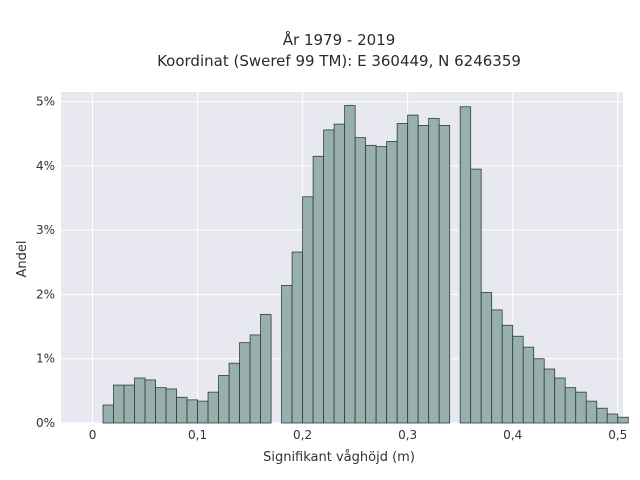 The width and height of the screenshot is (640, 480). What do you see at coordinates (22, 259) in the screenshot?
I see `y-axis-label: Andel` at bounding box center [22, 259].